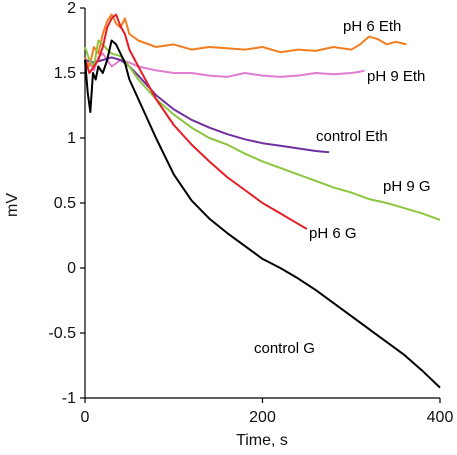  Describe the element at coordinates (262, 417) in the screenshot. I see `x-tick-label: 200` at that location.